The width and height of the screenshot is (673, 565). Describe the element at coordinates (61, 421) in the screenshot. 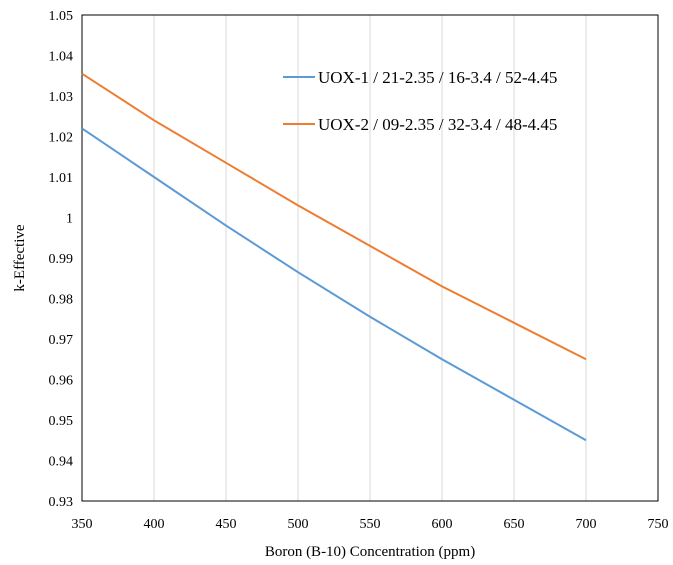

I see `y-tick-label: 0.95` at that location.